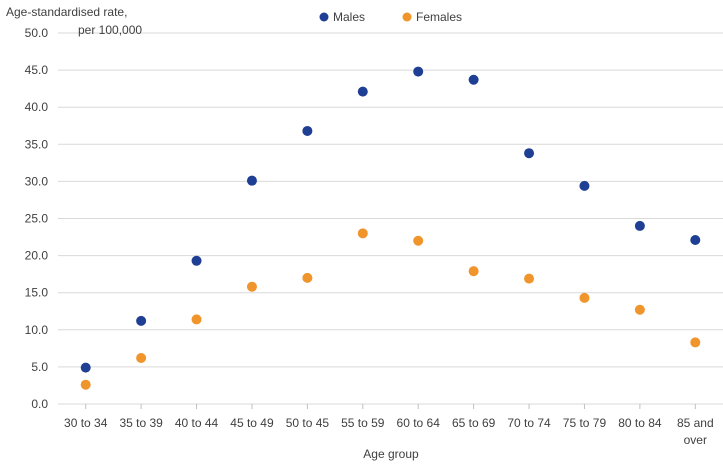 The width and height of the screenshot is (723, 465). I want to click on y-tick-label: 40.0, so click(37, 107).